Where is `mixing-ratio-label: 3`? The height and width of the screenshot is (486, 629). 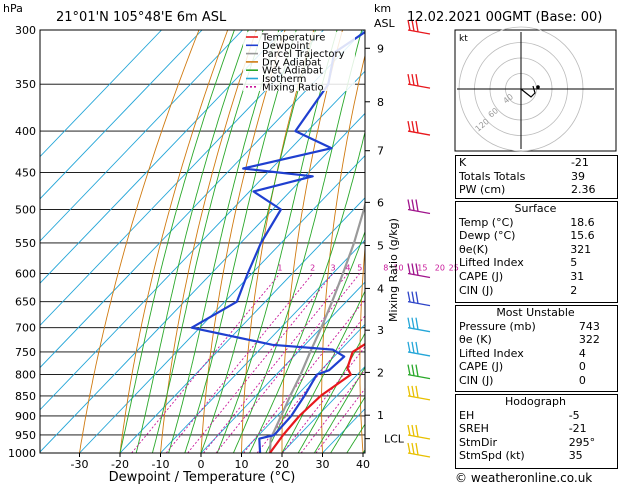
mixing-ratio-label: 3 is located at coordinates (332, 268).